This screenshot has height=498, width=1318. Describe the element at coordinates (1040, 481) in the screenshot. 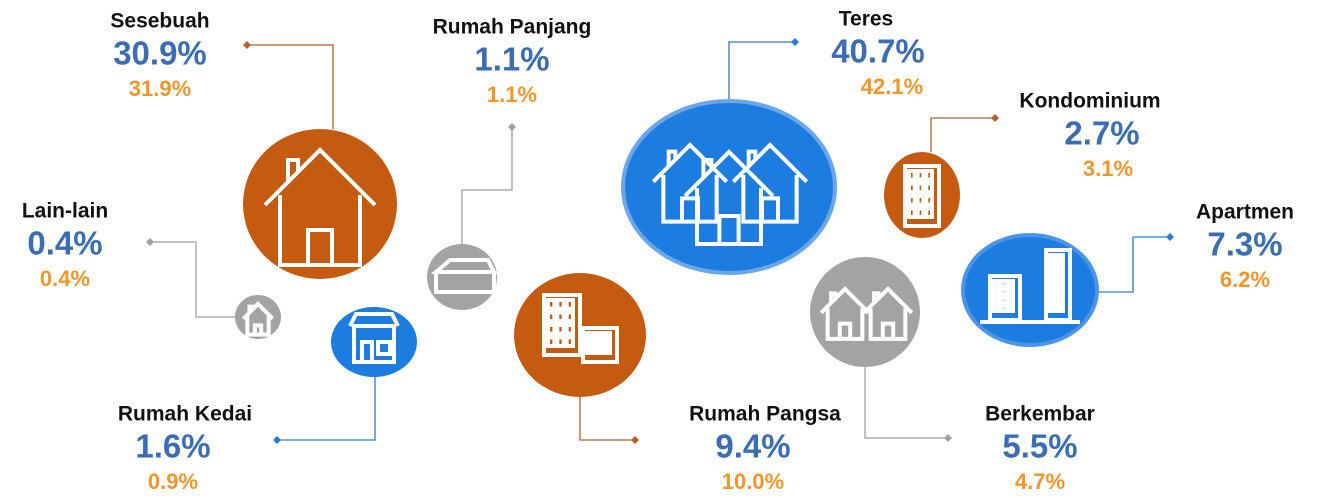

I see `share-2: 4.7%` at that location.